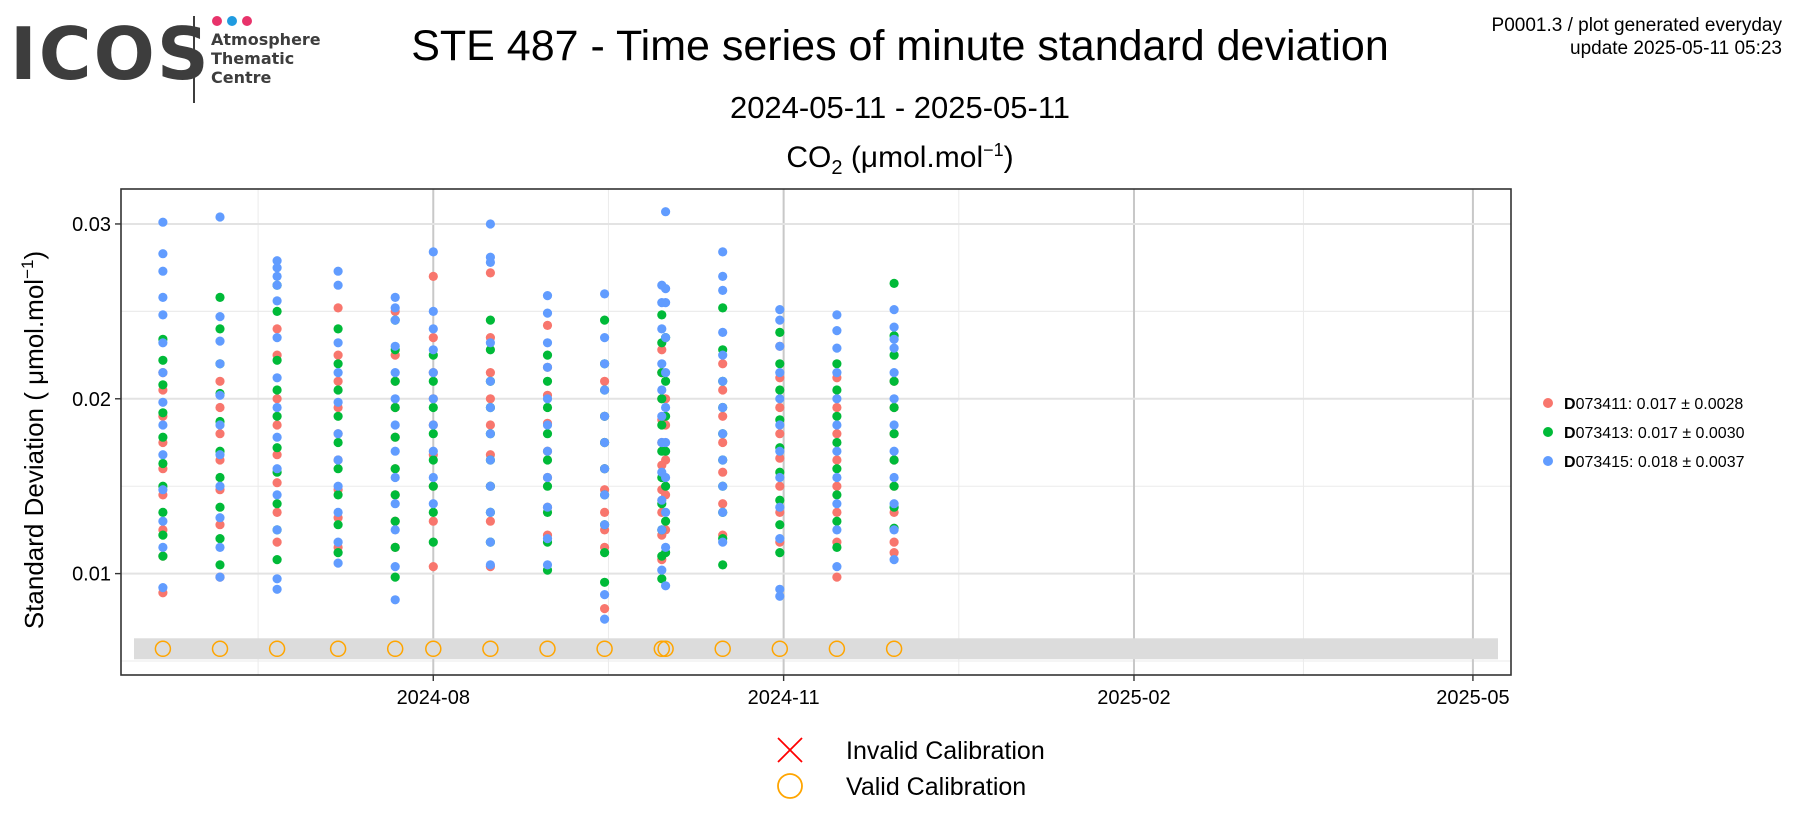 The height and width of the screenshot is (825, 1800). I want to click on legend-label-prefix: D, so click(1570, 433).